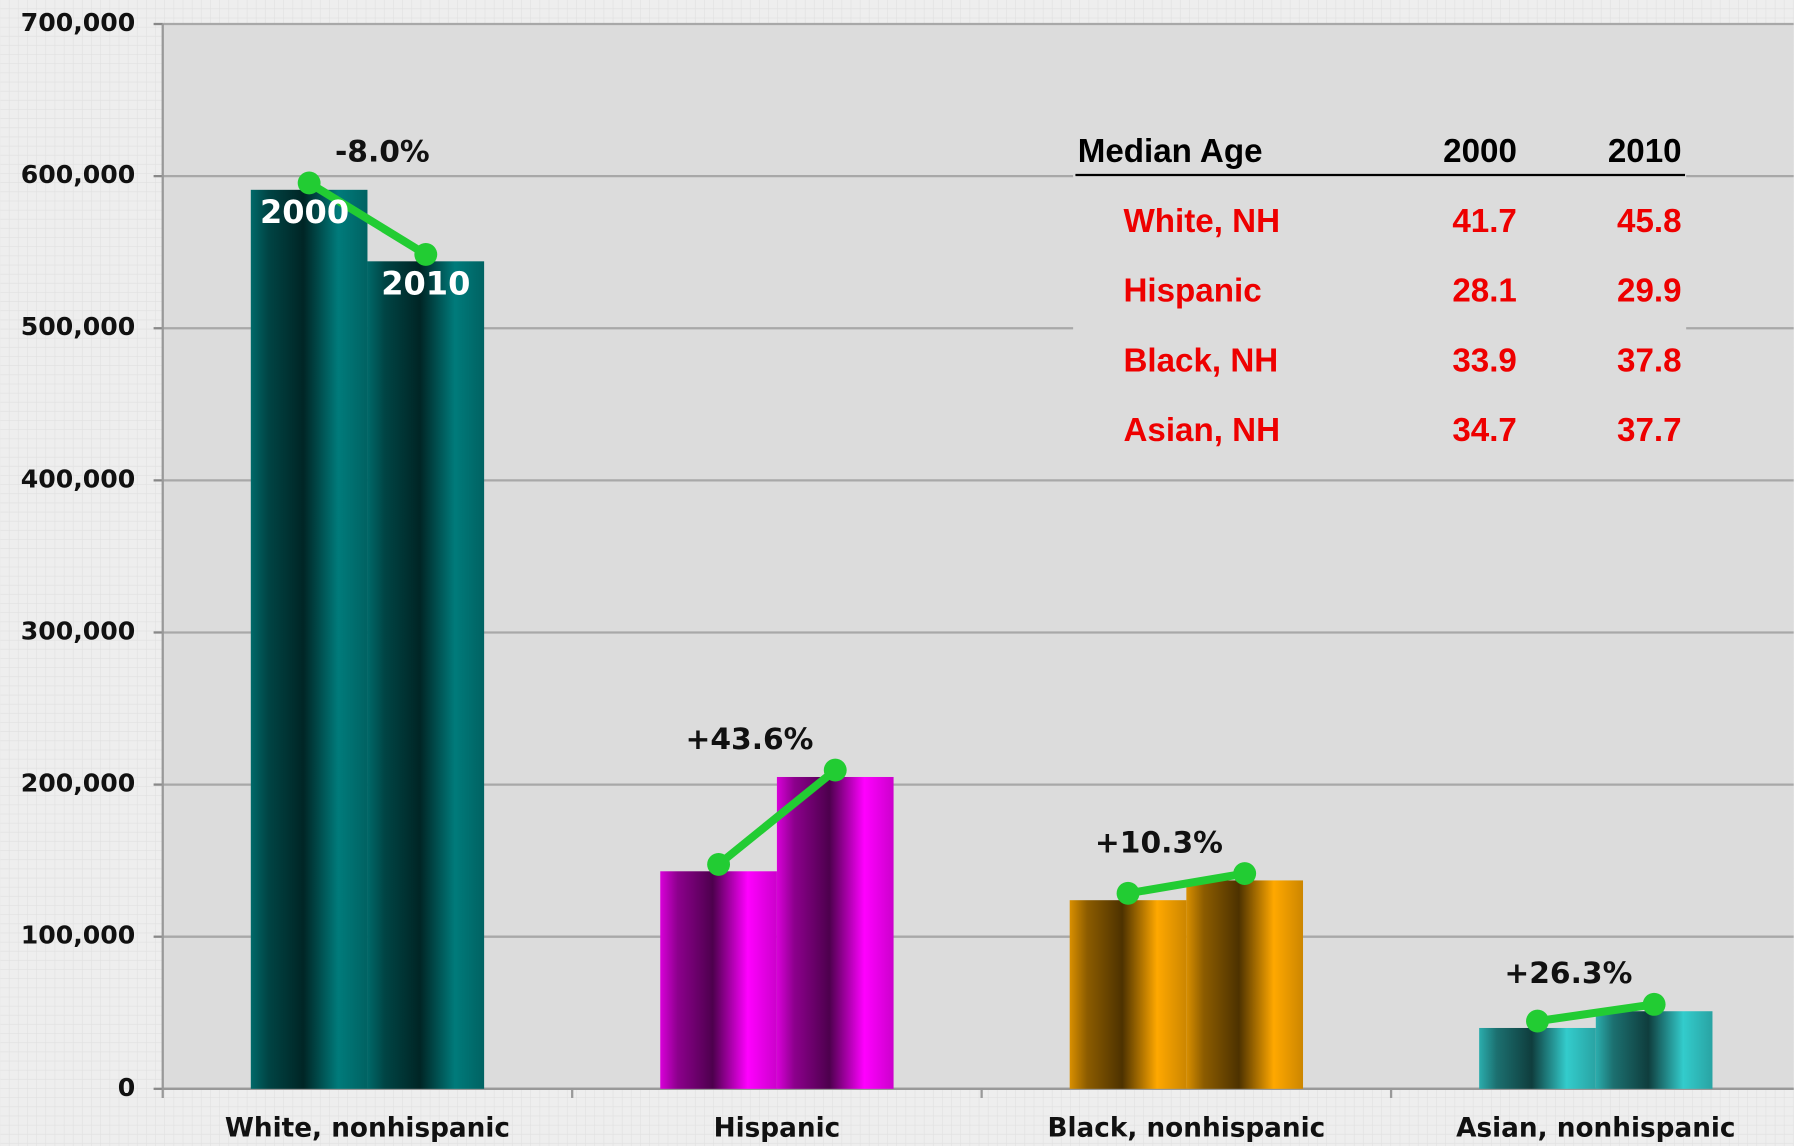 The image size is (1794, 1146). I want to click on table-cell: 29.9, so click(1649, 291).